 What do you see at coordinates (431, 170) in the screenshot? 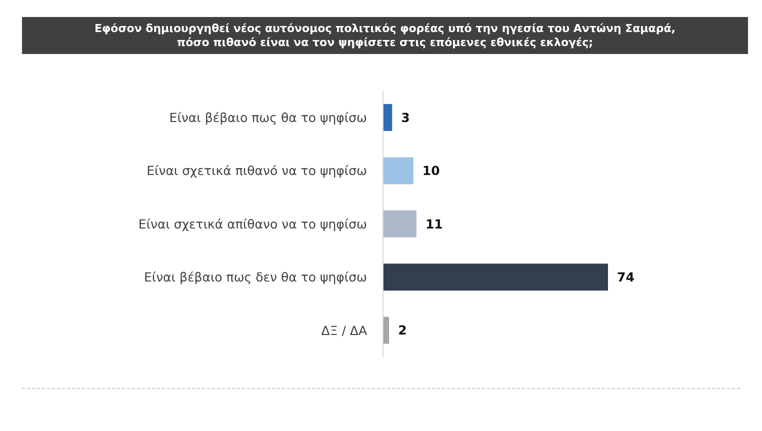
I see `data-label: 10` at bounding box center [431, 170].